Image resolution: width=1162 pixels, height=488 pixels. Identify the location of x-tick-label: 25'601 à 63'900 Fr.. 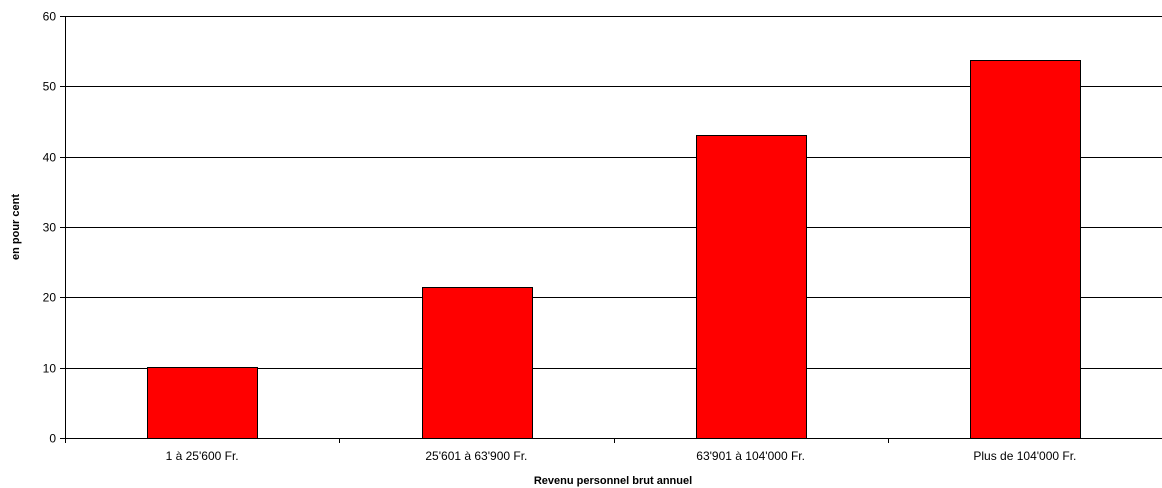
(476, 456).